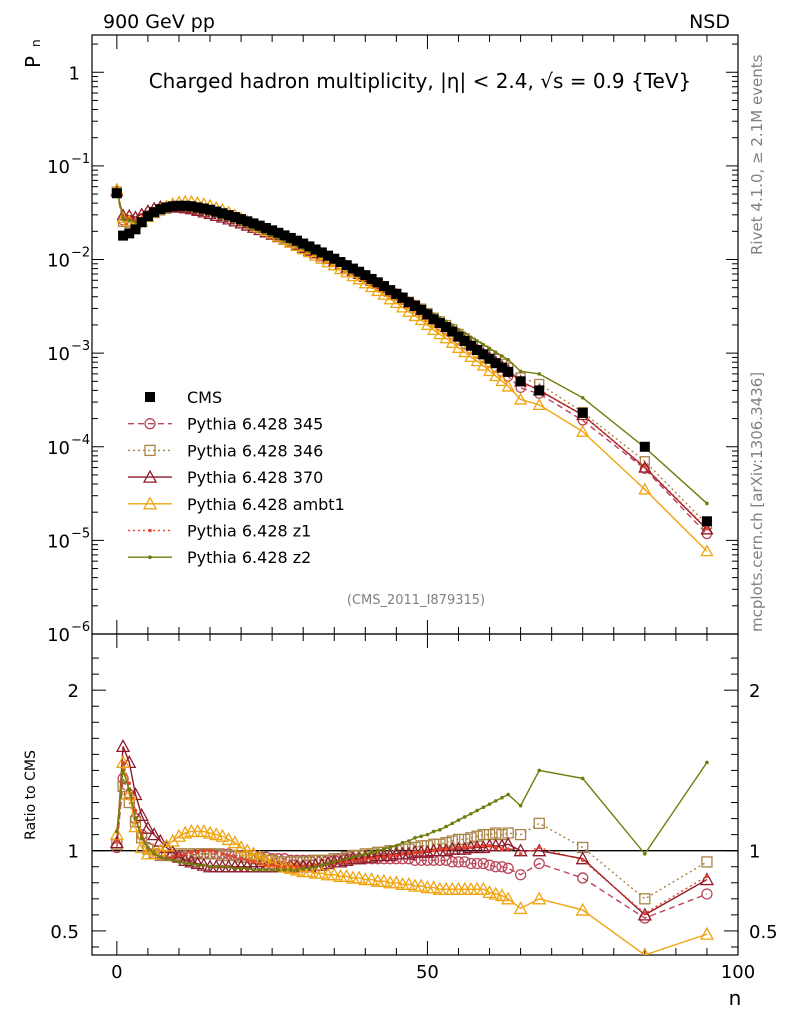 The height and width of the screenshot is (1024, 786). I want to click on rivet-label: Rivet 4.1.0, ≥ 2.1M events, so click(757, 154).